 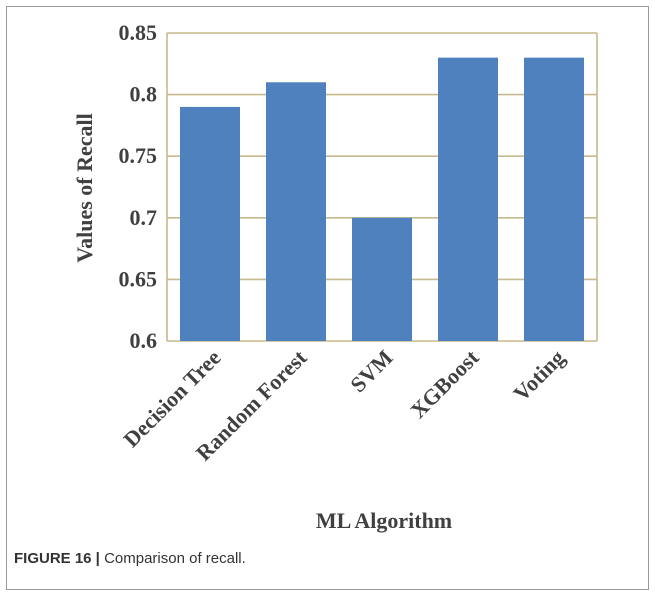 I want to click on bar-xgboost, so click(x=468, y=199).